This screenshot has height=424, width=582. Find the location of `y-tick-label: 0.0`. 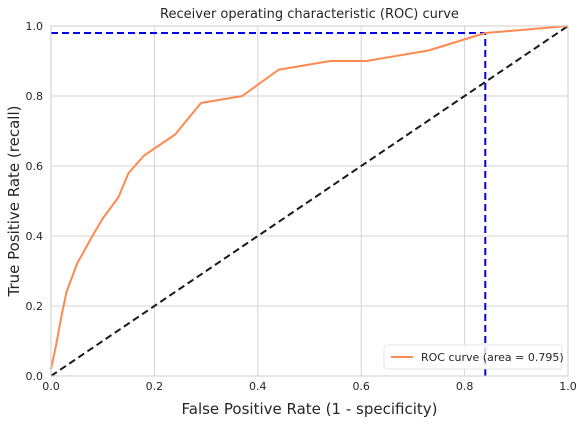

y-tick-label: 0.0 is located at coordinates (35, 376).